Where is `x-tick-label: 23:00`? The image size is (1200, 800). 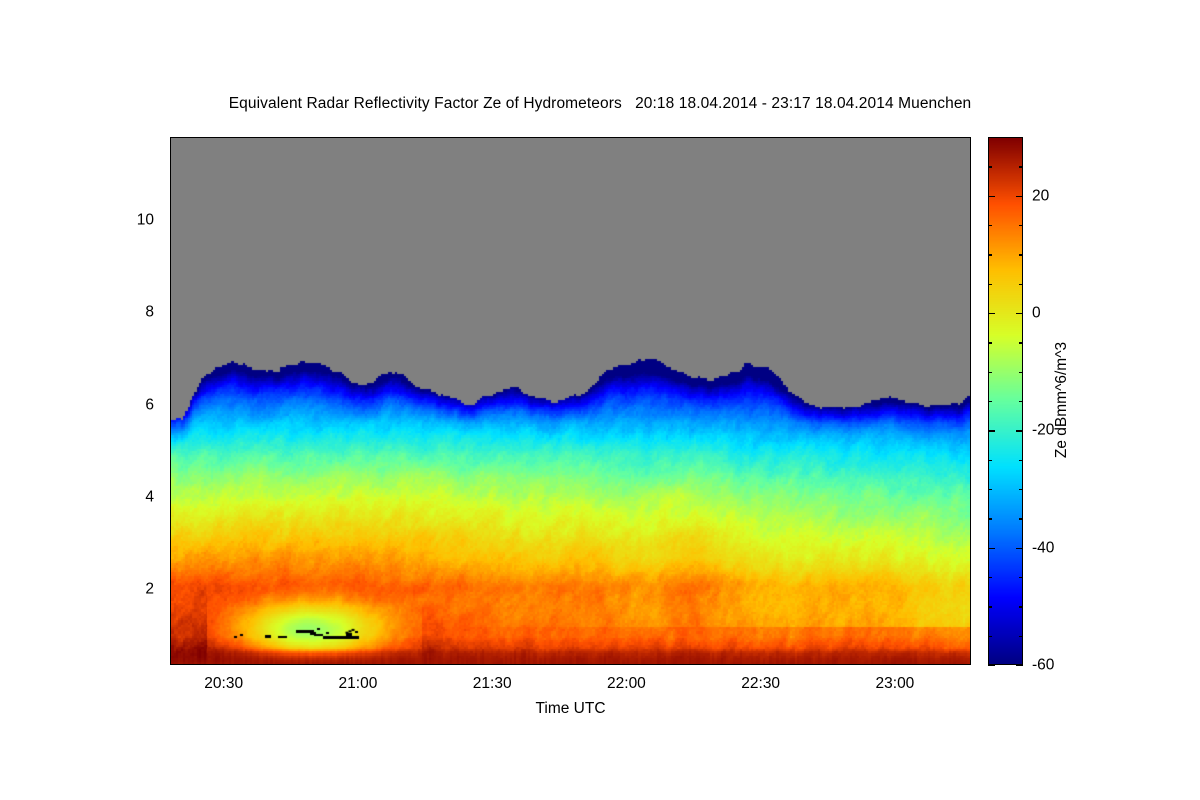
x-tick-label: 23:00 is located at coordinates (895, 683).